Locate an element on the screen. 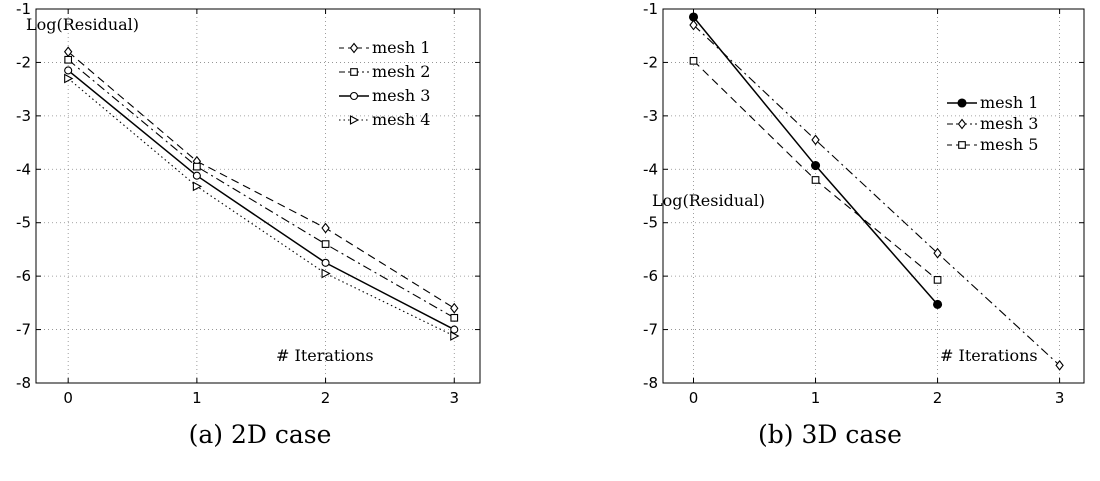 The width and height of the screenshot is (1100, 481). legend: mesh 1 mesh 3 mesh 5 is located at coordinates (992, 123).